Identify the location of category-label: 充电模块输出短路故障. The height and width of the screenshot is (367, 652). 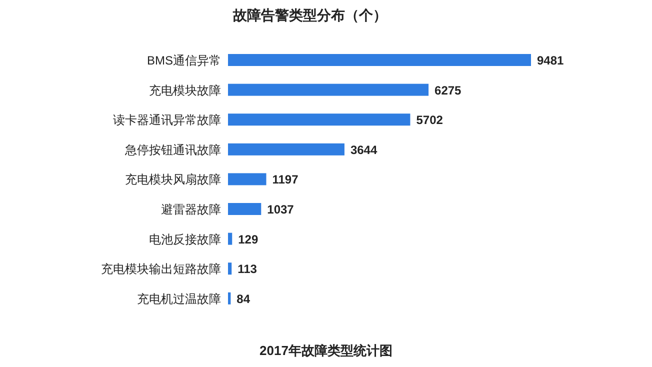
(161, 269).